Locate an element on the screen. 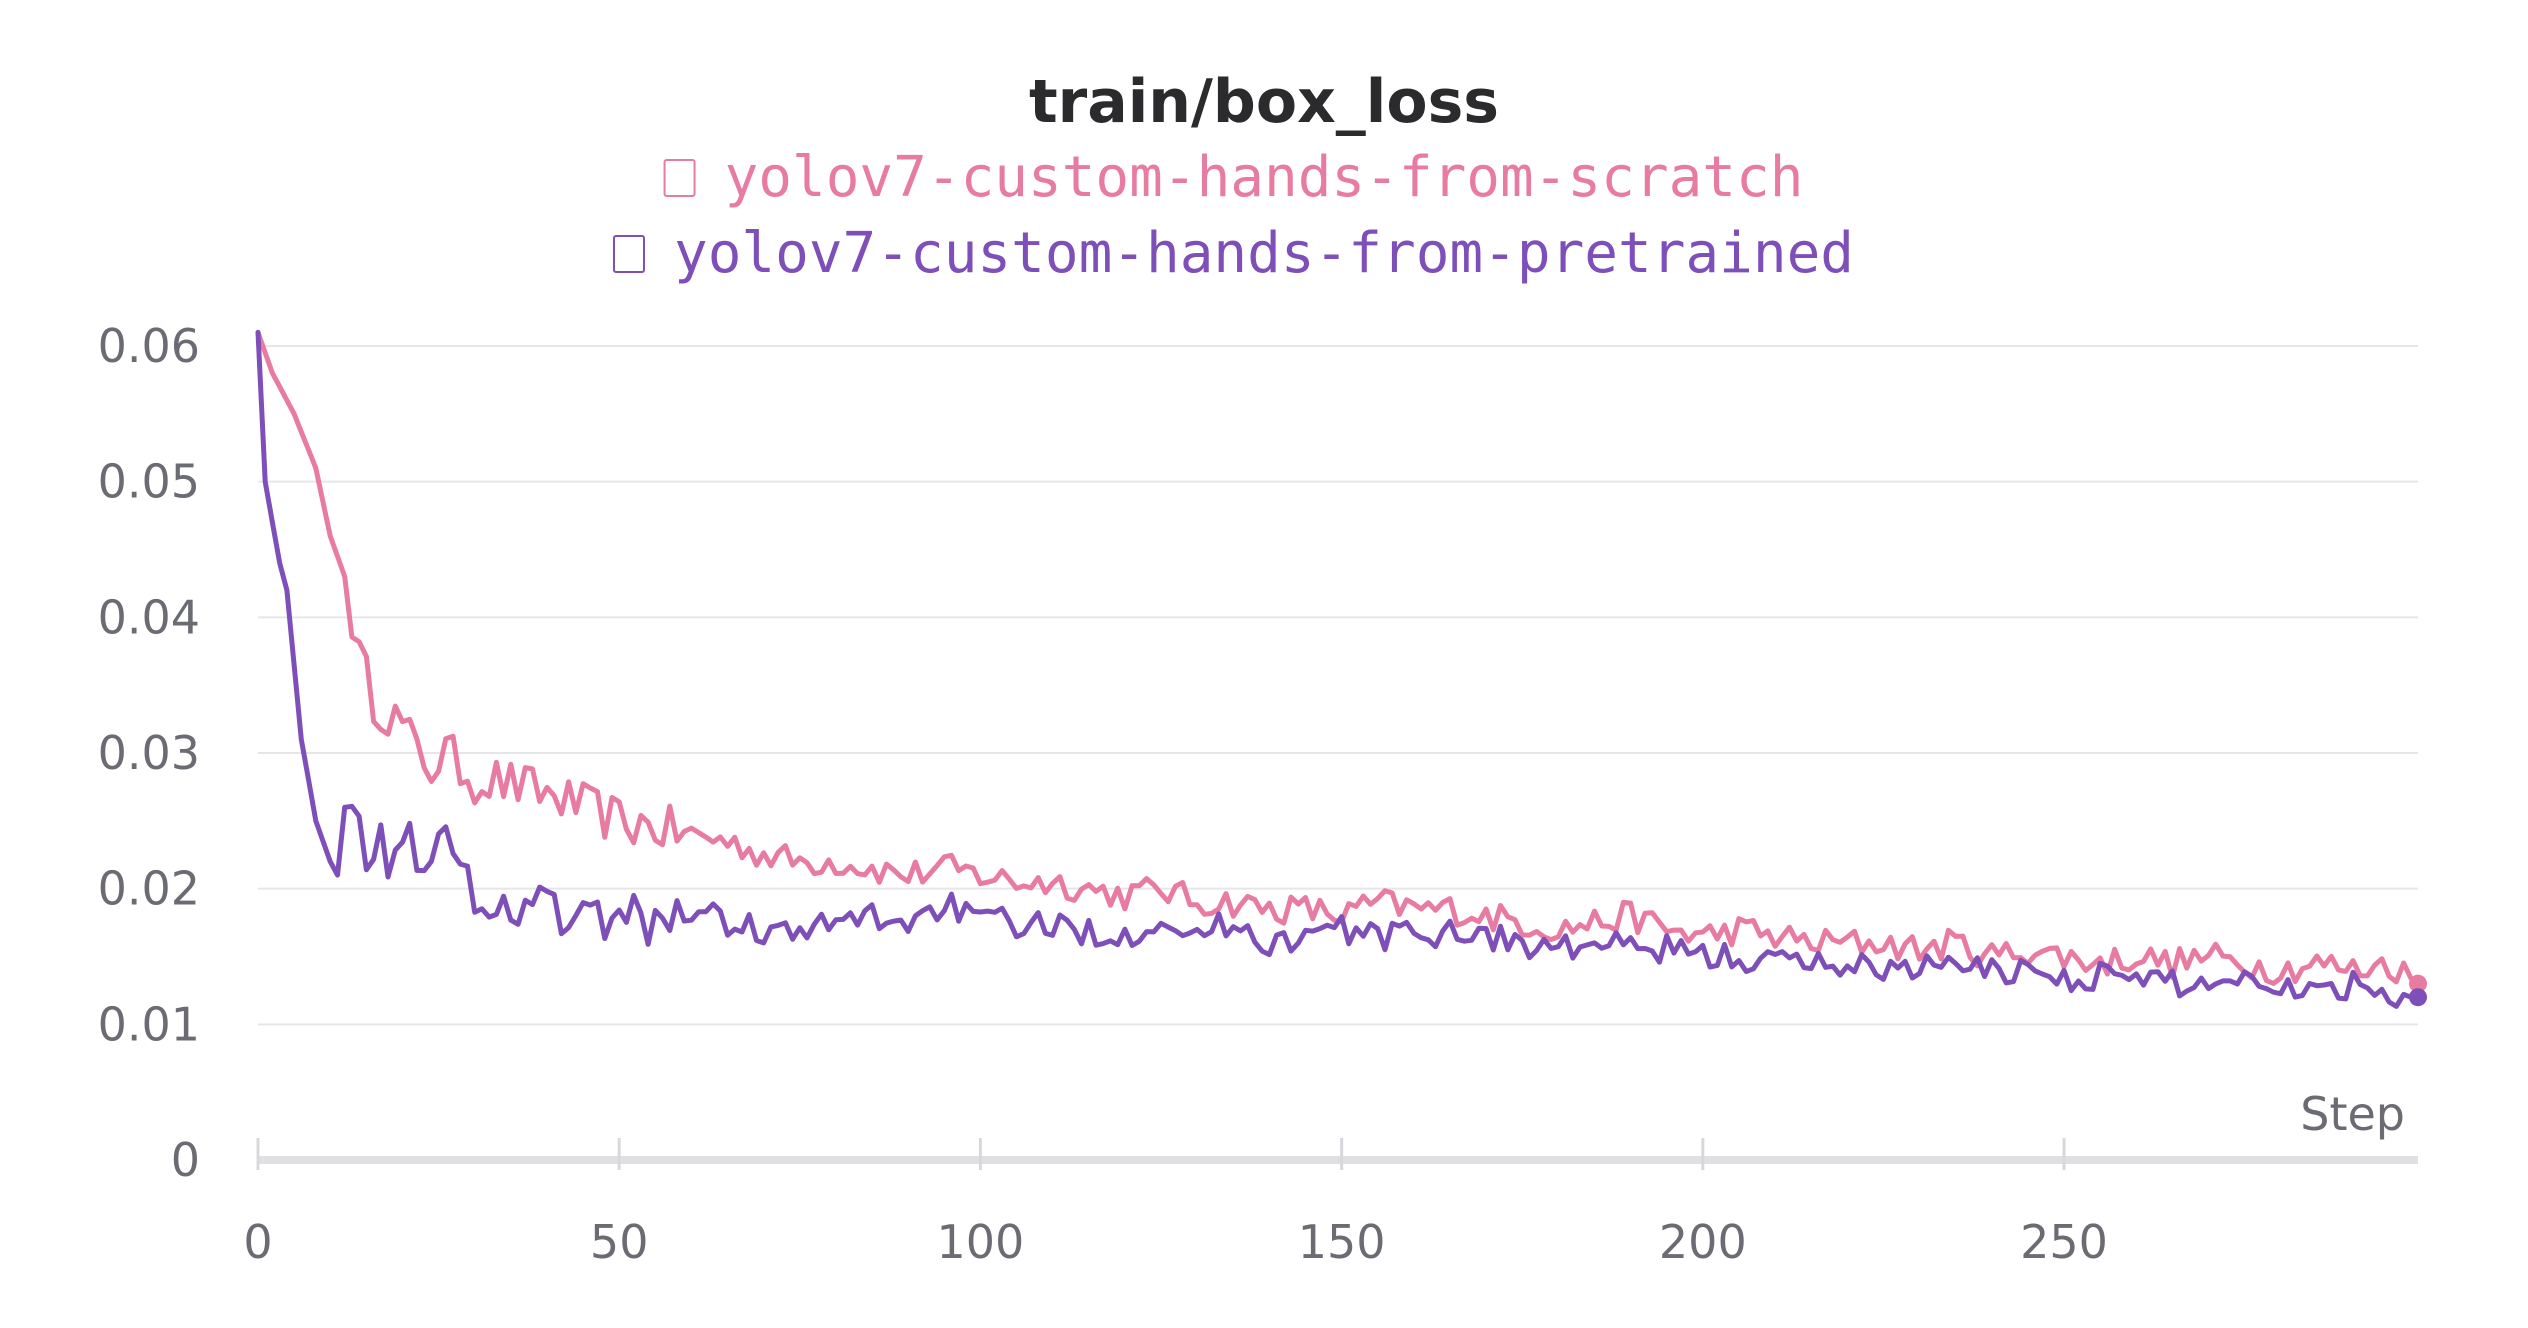 The height and width of the screenshot is (1328, 2528). y-tick-label: 0.02 is located at coordinates (149, 889).